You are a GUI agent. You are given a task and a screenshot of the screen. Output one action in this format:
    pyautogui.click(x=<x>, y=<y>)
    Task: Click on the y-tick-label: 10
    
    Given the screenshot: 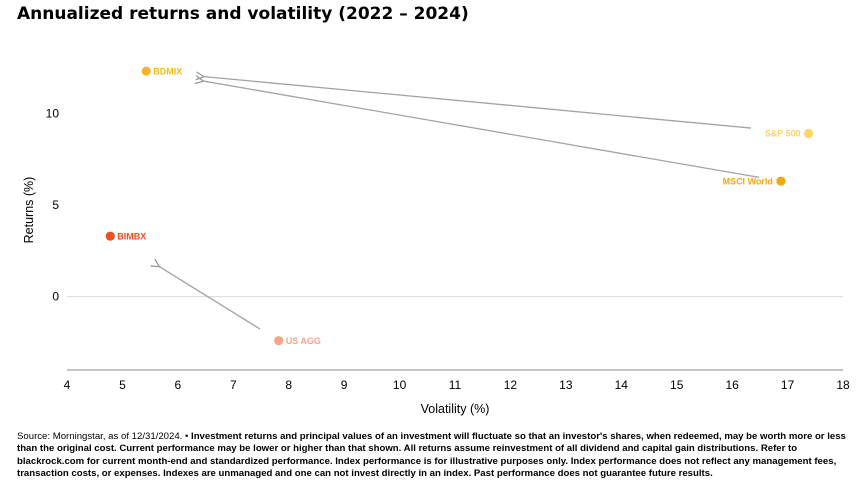 What is the action you would take?
    pyautogui.click(x=53, y=113)
    